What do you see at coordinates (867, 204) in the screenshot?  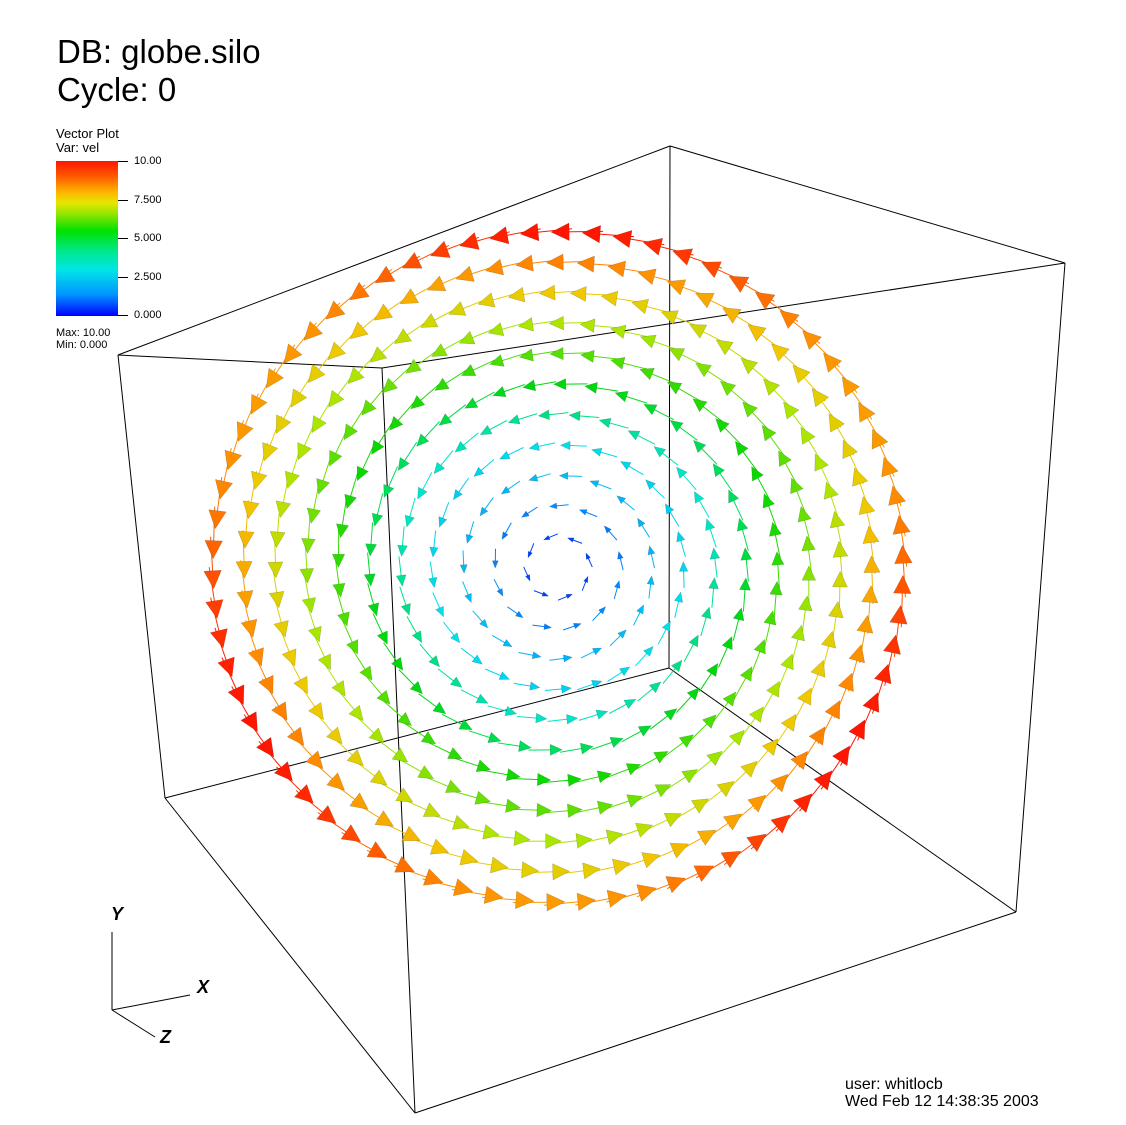 I see `bounding-box-edge` at bounding box center [867, 204].